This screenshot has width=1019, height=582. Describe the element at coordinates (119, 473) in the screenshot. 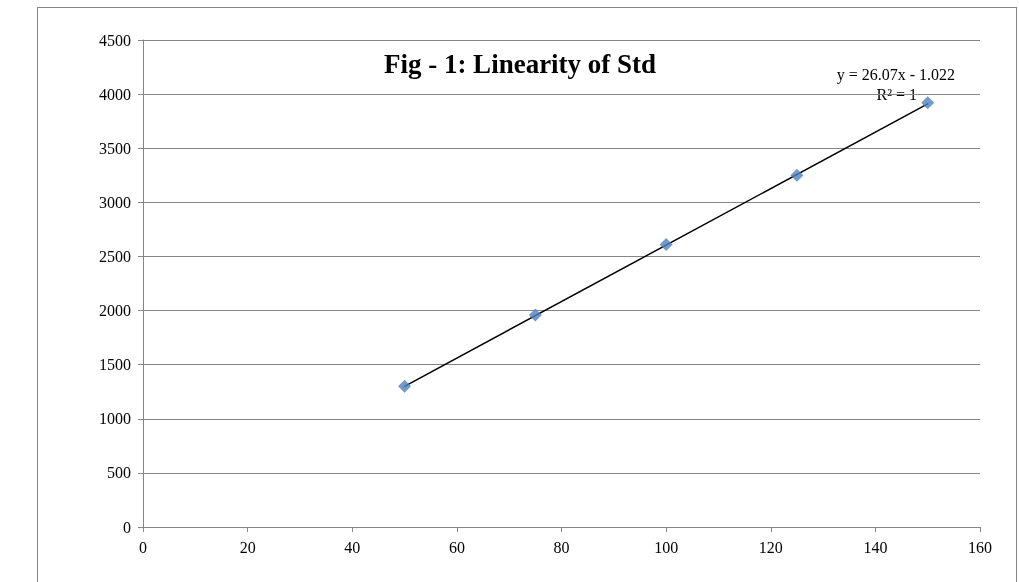

I see `y-tick-label: 500` at that location.